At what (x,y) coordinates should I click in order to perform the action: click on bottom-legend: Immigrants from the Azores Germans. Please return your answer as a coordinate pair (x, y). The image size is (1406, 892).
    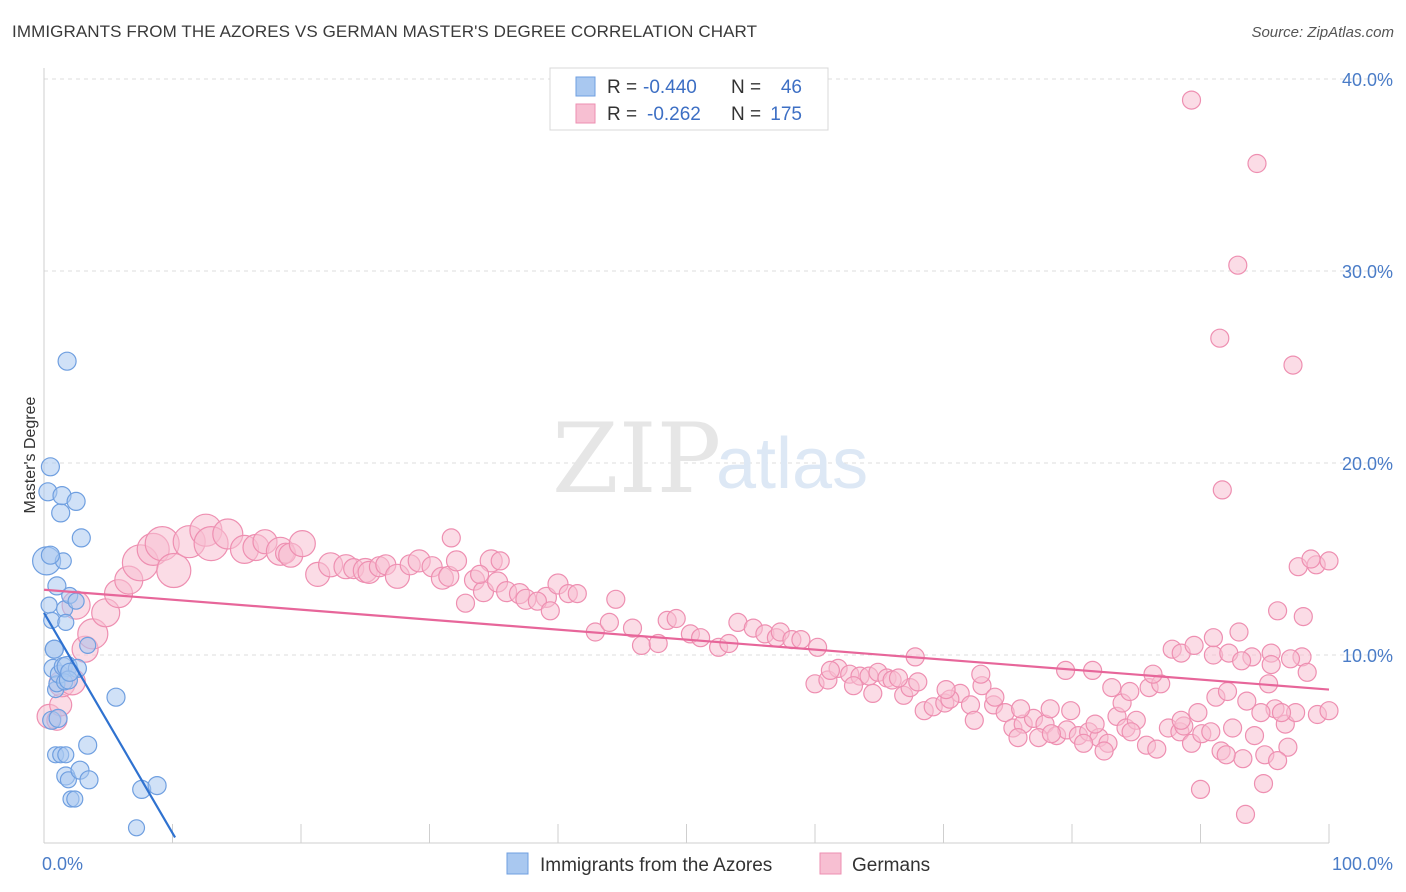
    Looking at the image, I should click on (718, 864).